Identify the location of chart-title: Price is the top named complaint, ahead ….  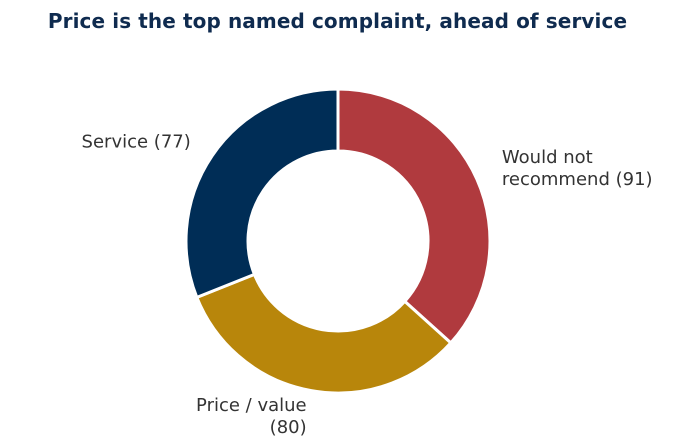
(337, 21).